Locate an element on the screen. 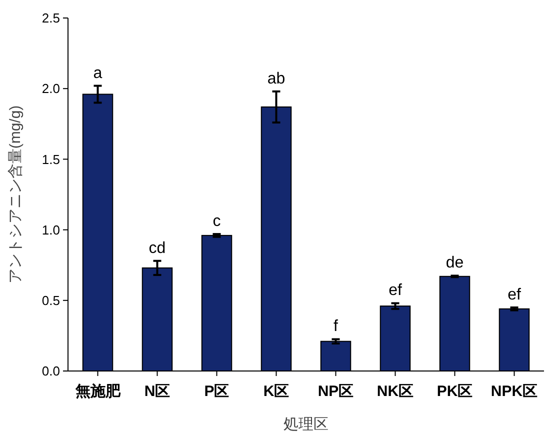 This screenshot has height=441, width=552. x-tick-label: N区 is located at coordinates (157, 391).